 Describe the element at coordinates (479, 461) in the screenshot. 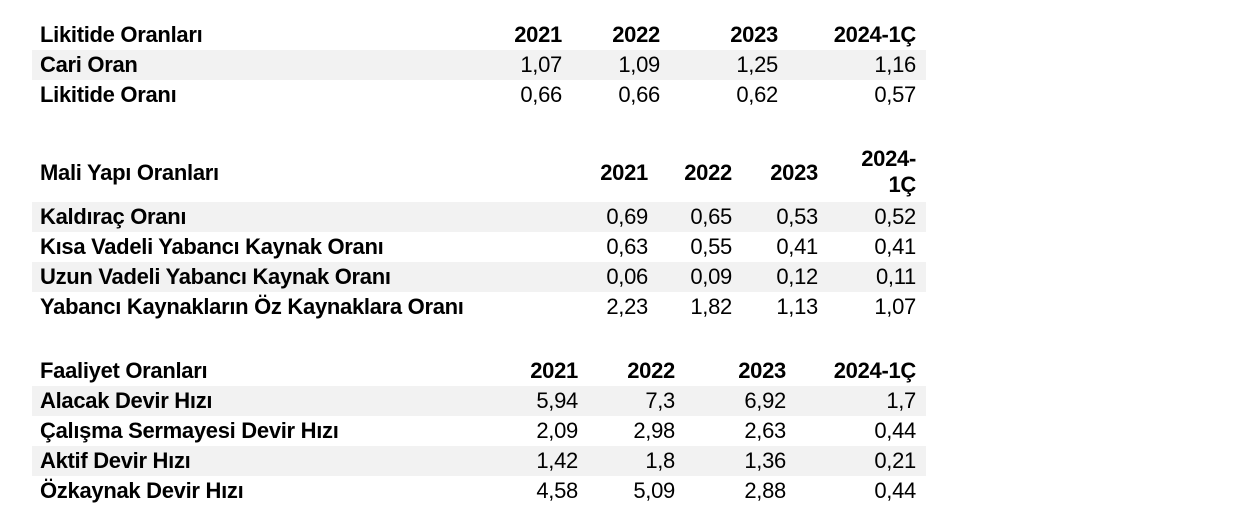

I see `table-row: Aktif Devir Hızı 1,42 1,8 1,36 0,21` at that location.